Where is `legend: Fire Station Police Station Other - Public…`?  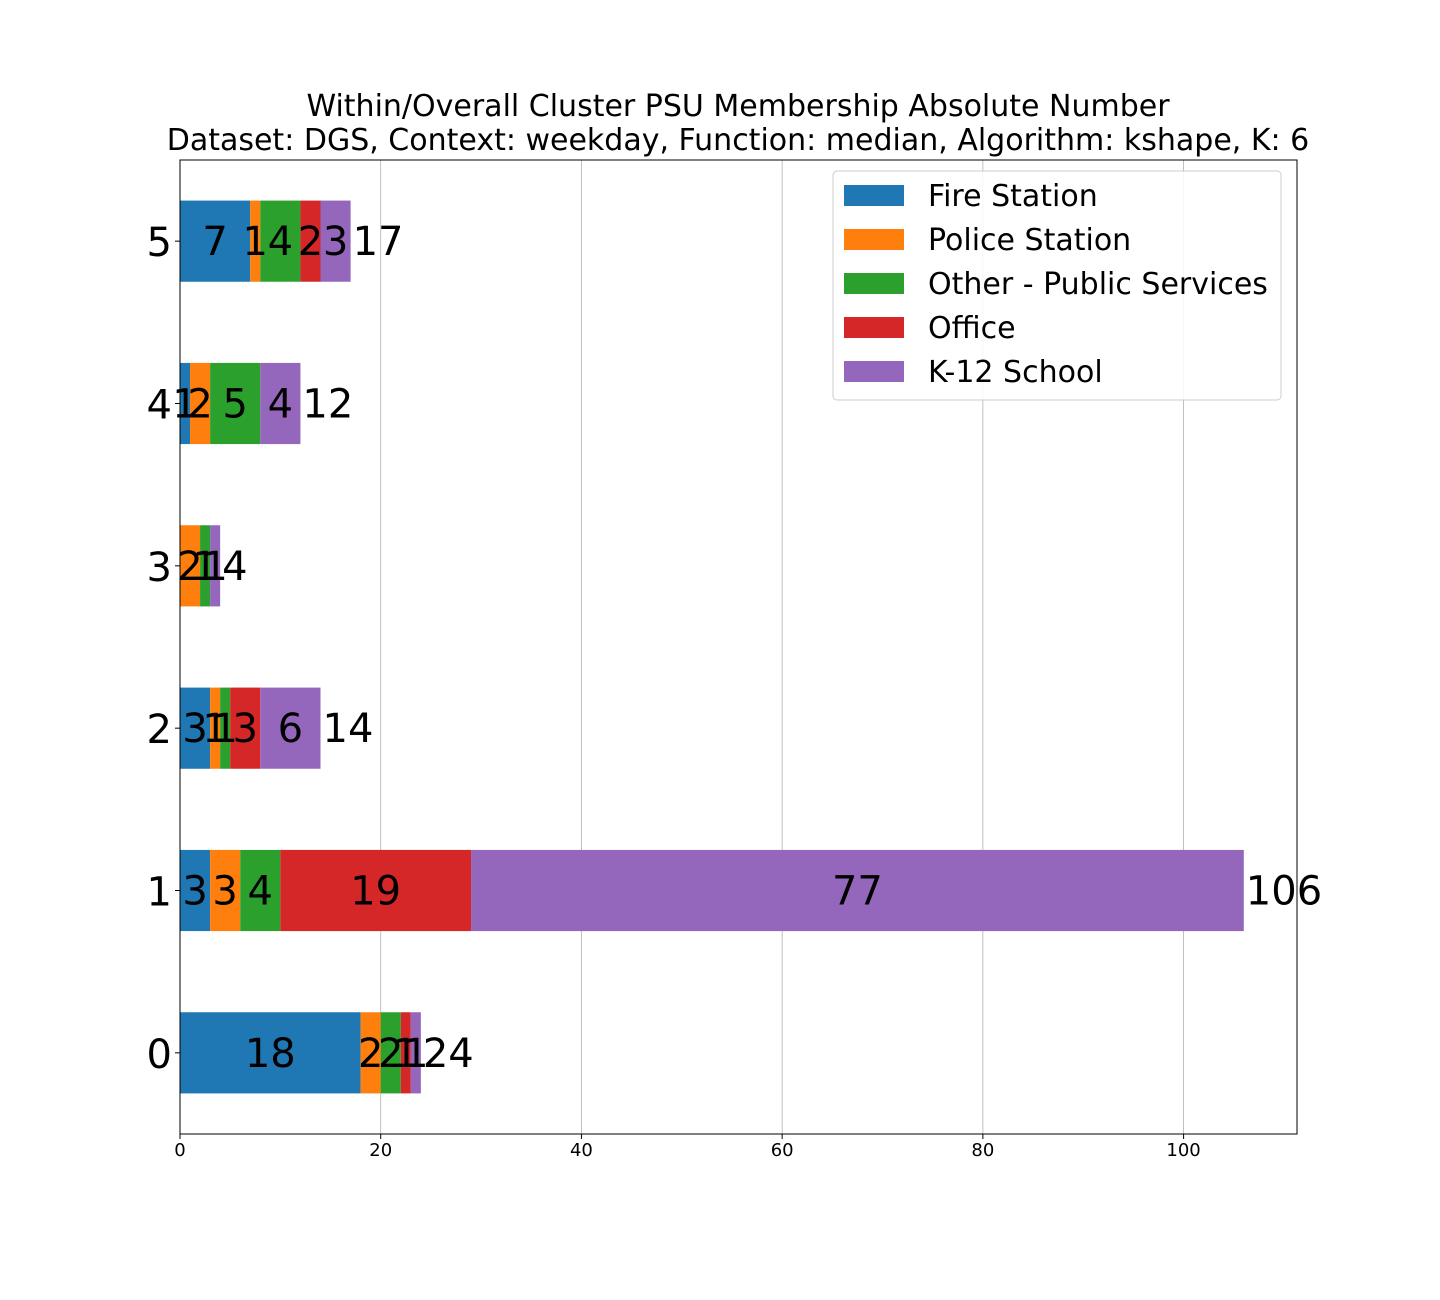 legend: Fire Station Police Station Other - Public… is located at coordinates (1057, 285).